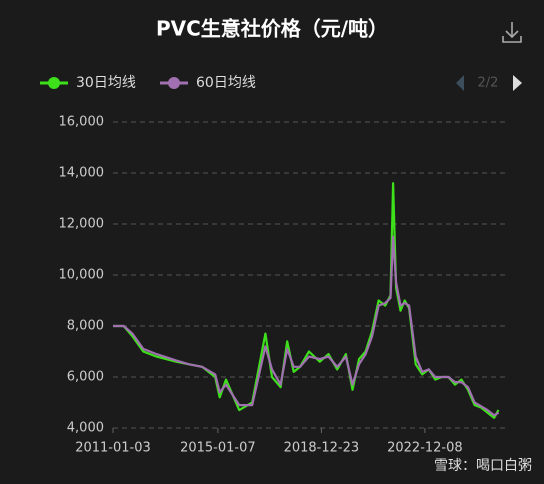  What do you see at coordinates (226, 83) in the screenshot?
I see `legend-label: 60日均线` at bounding box center [226, 83].